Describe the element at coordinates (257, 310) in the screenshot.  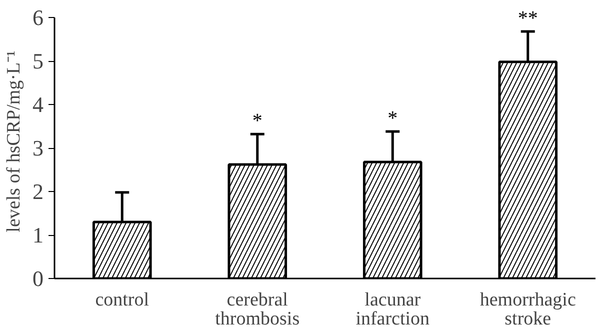
I see `x-tick-label: cerebral thrombosis` at that location.